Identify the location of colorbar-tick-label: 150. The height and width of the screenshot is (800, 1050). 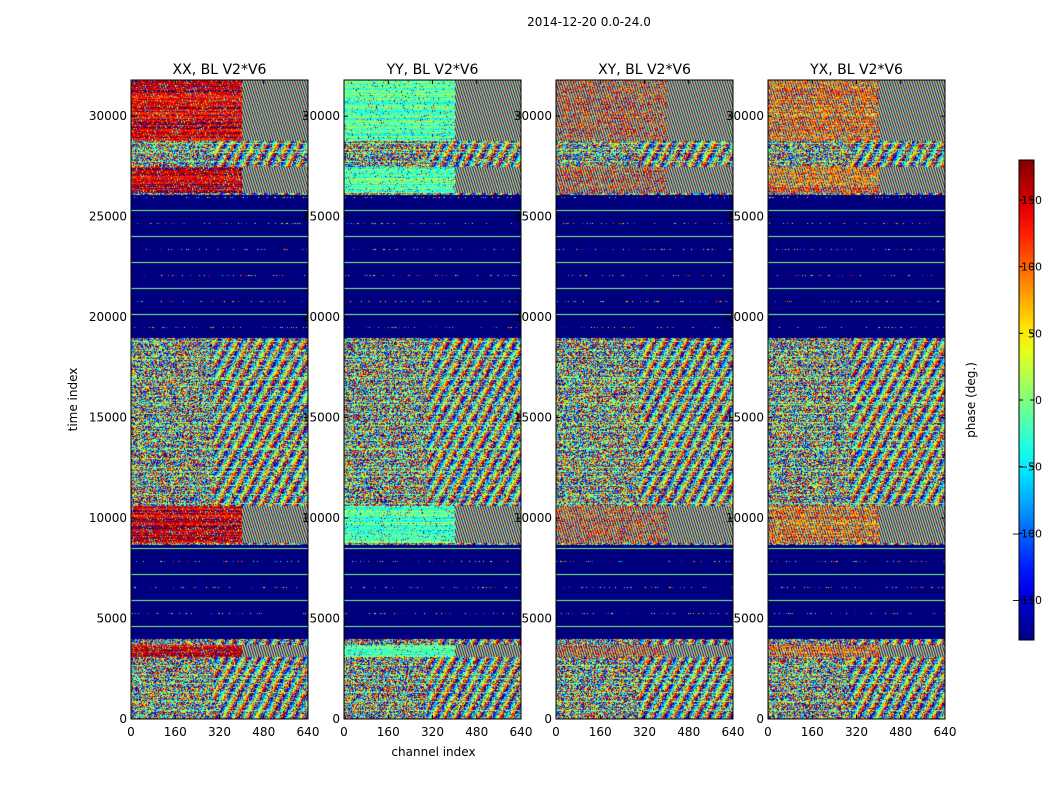
(1031, 200).